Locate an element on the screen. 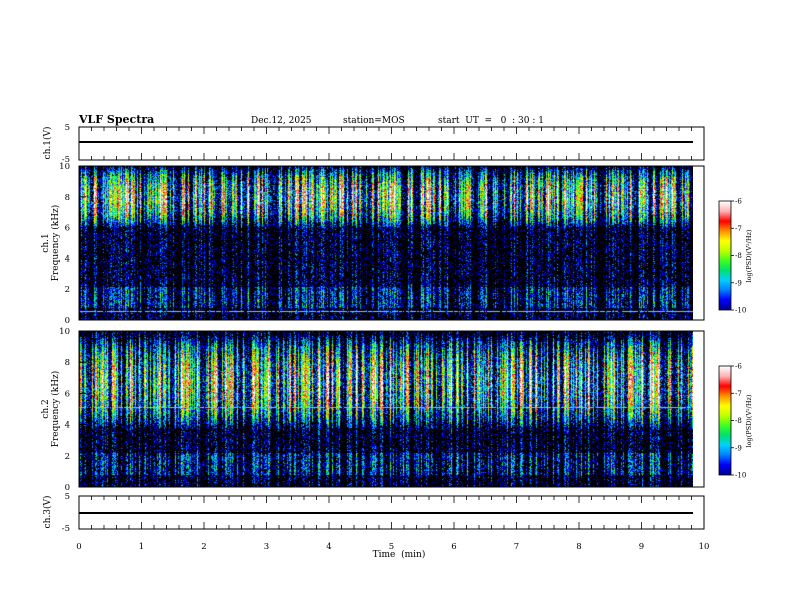 This screenshot has width=792, height=612. ch1-spectrogram-ytick-label: 2 is located at coordinates (67, 290).